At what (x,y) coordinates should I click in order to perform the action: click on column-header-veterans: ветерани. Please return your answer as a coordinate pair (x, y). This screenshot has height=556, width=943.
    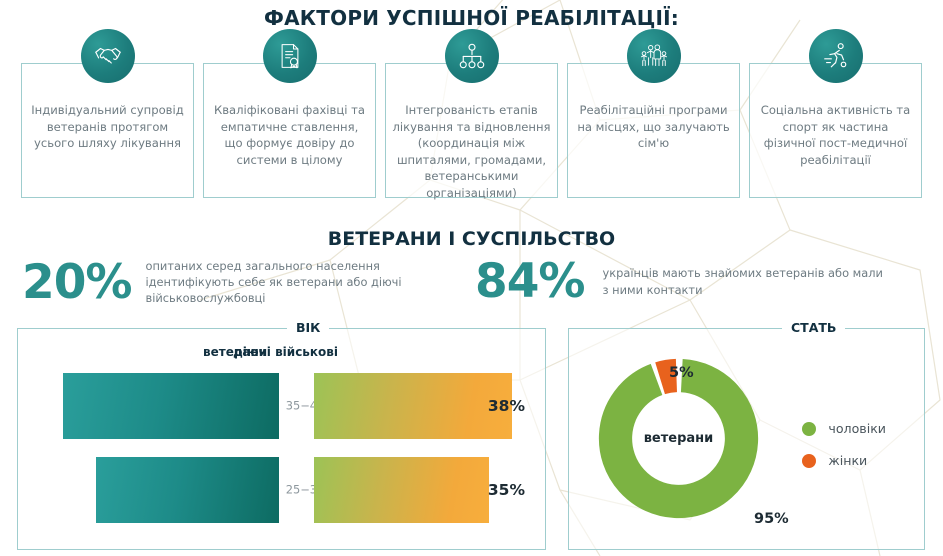
    Looking at the image, I should click on (235, 352).